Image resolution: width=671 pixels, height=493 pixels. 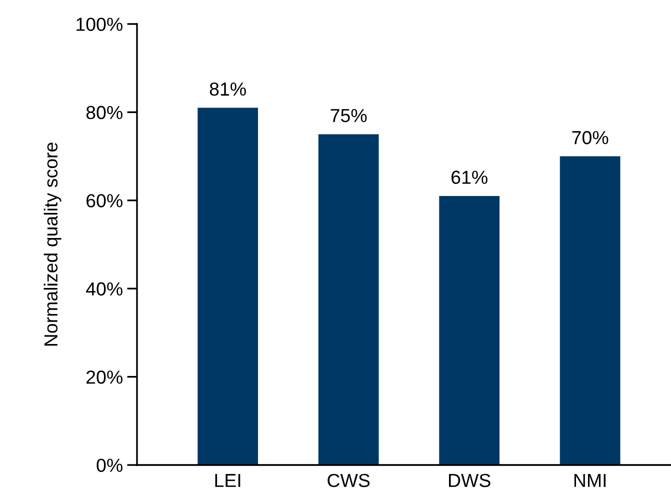 What do you see at coordinates (348, 115) in the screenshot?
I see `data-label: 75%` at bounding box center [348, 115].